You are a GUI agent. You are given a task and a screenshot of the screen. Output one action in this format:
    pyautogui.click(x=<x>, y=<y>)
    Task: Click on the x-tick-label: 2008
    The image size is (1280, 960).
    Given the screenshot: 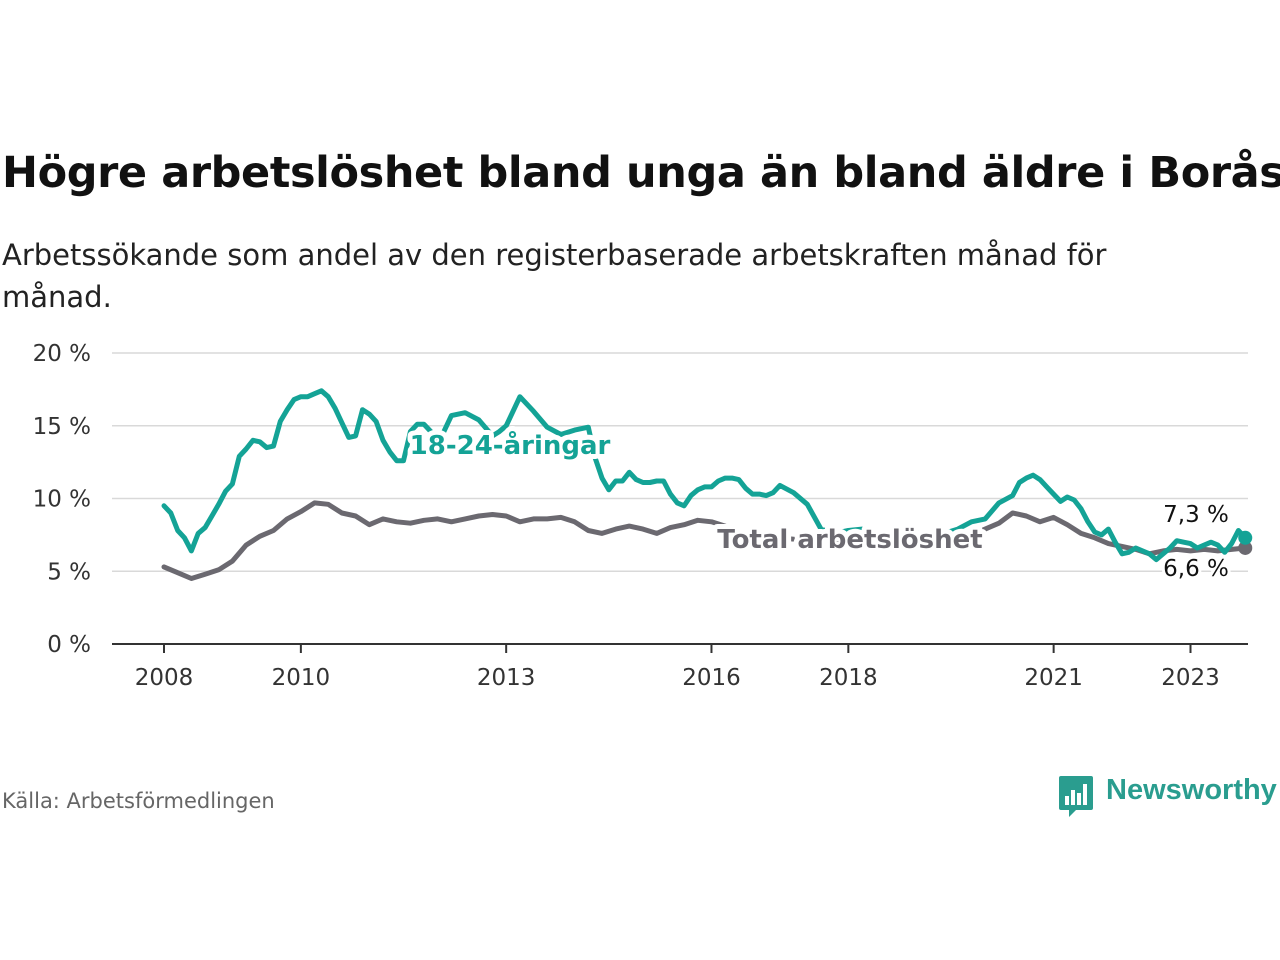 What is the action you would take?
    pyautogui.click(x=164, y=678)
    